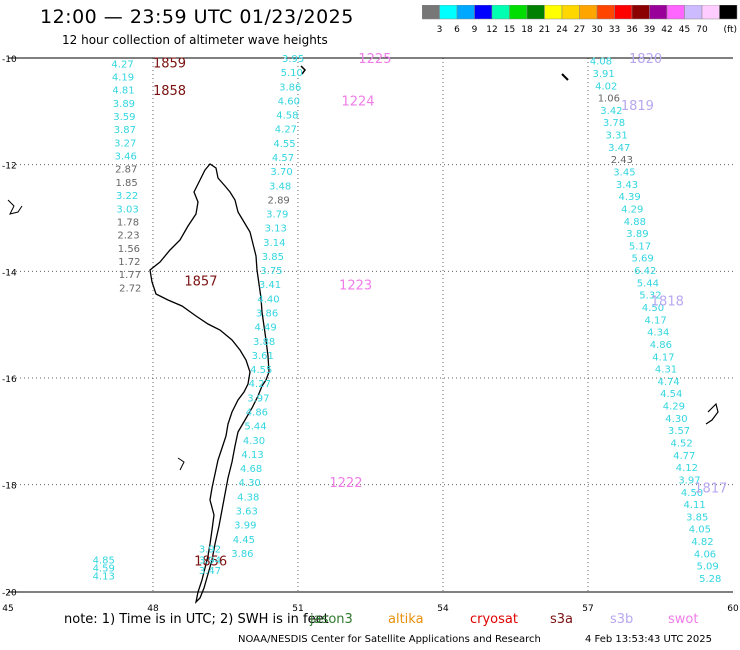  Describe the element at coordinates (283, 158) in the screenshot. I see `wave-height-value: 4.57` at that location.